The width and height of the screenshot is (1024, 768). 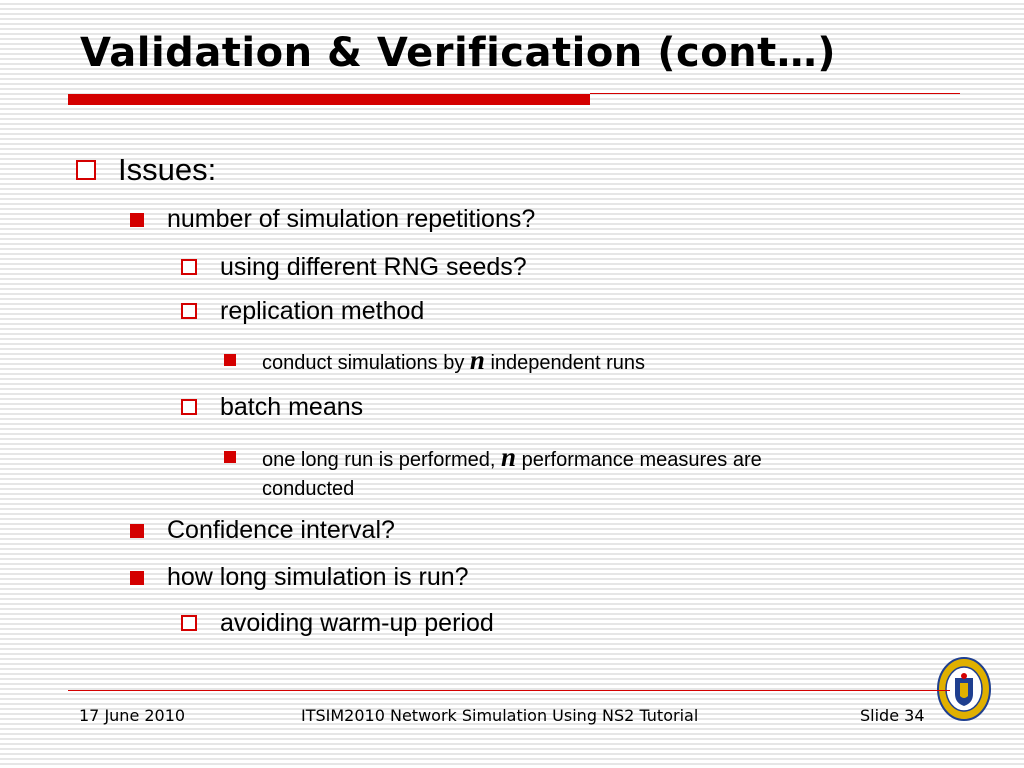 What do you see at coordinates (775, 93) in the screenshot?
I see `title-underline-thin` at bounding box center [775, 93].